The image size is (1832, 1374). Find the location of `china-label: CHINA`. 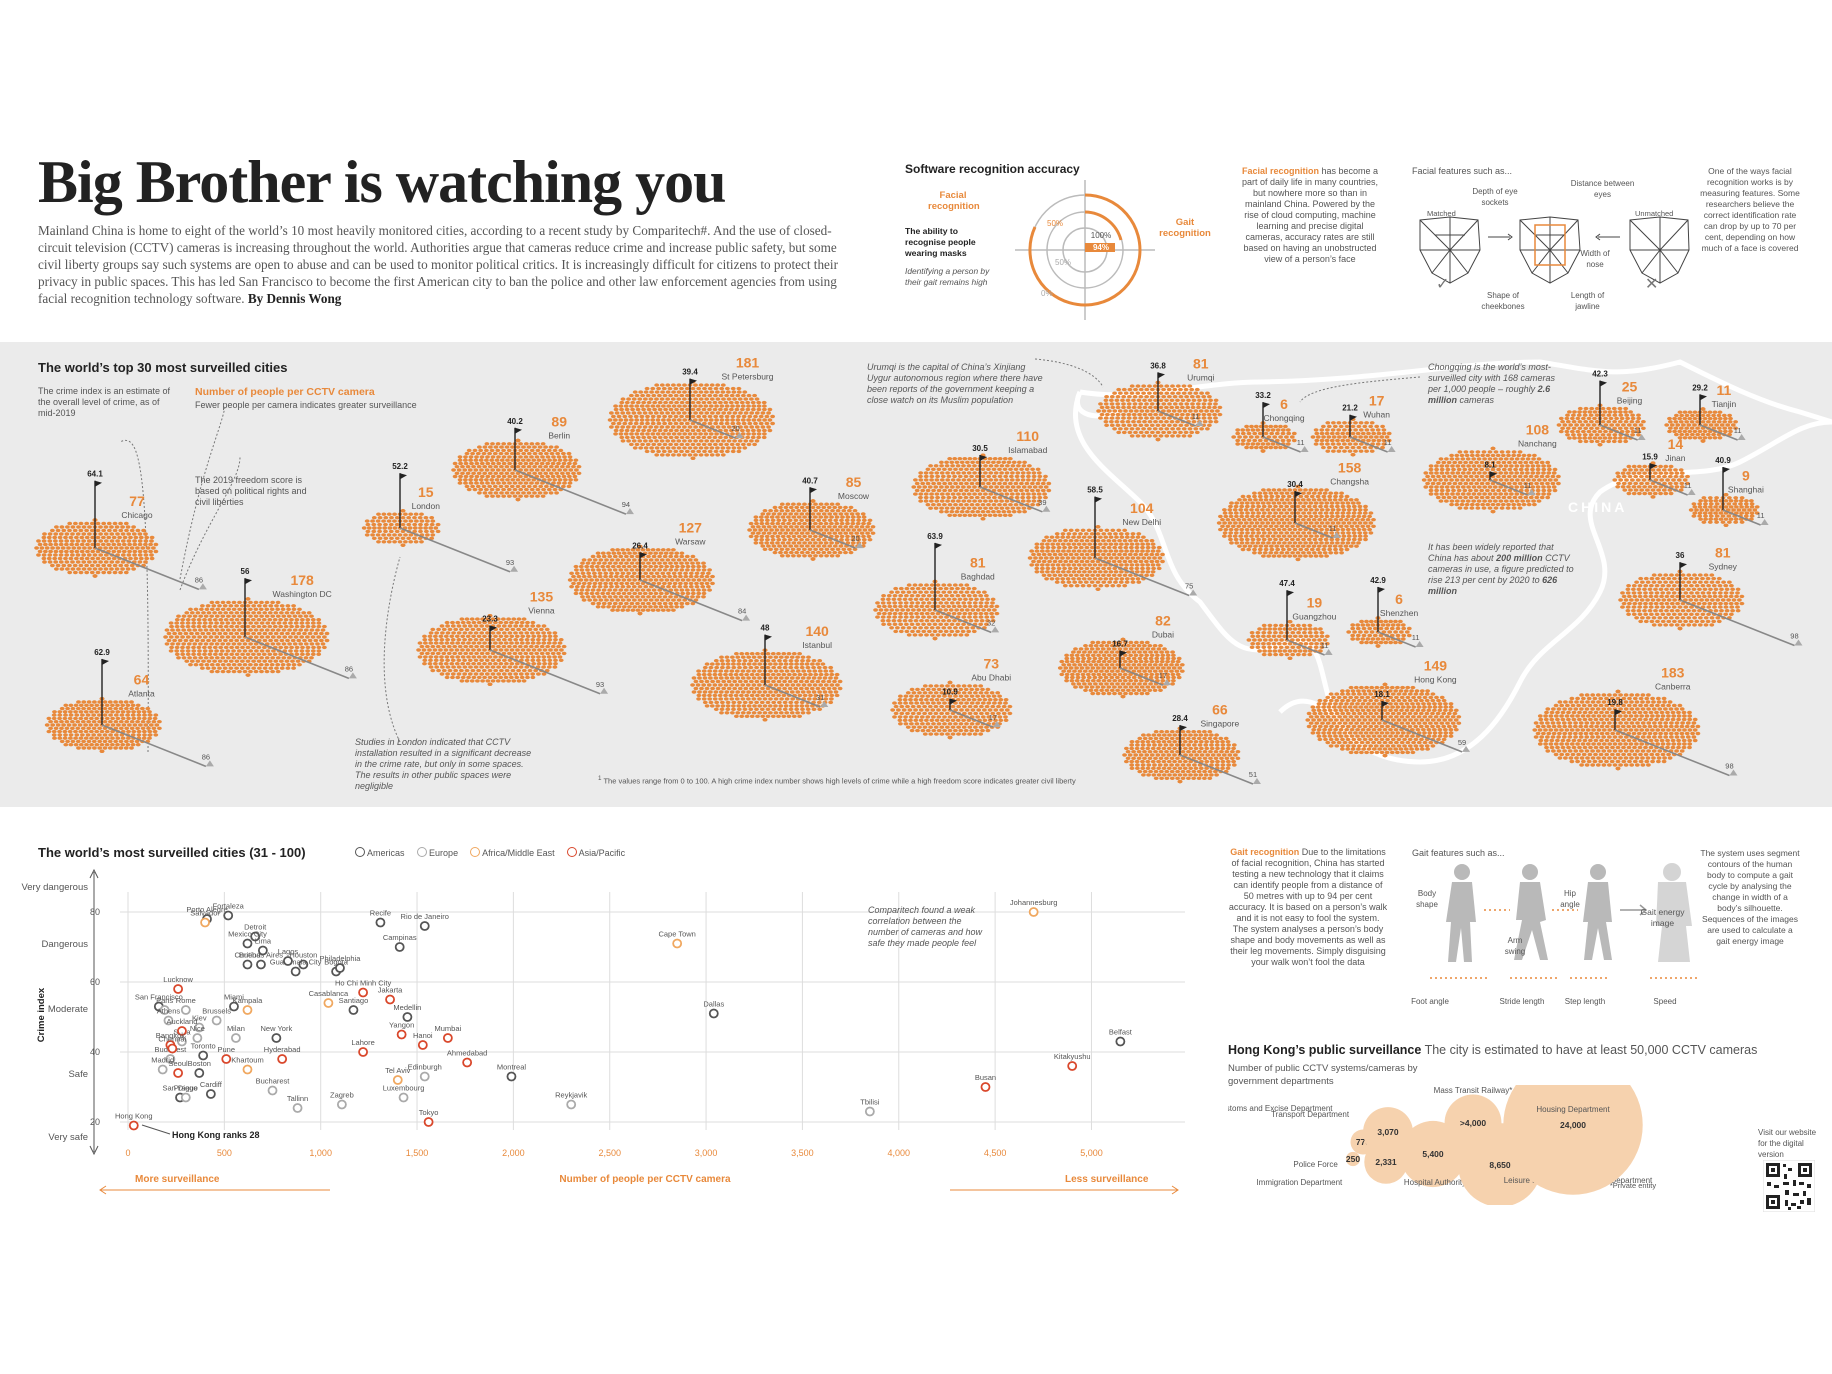

china-label: CHINA is located at coordinates (1598, 507).